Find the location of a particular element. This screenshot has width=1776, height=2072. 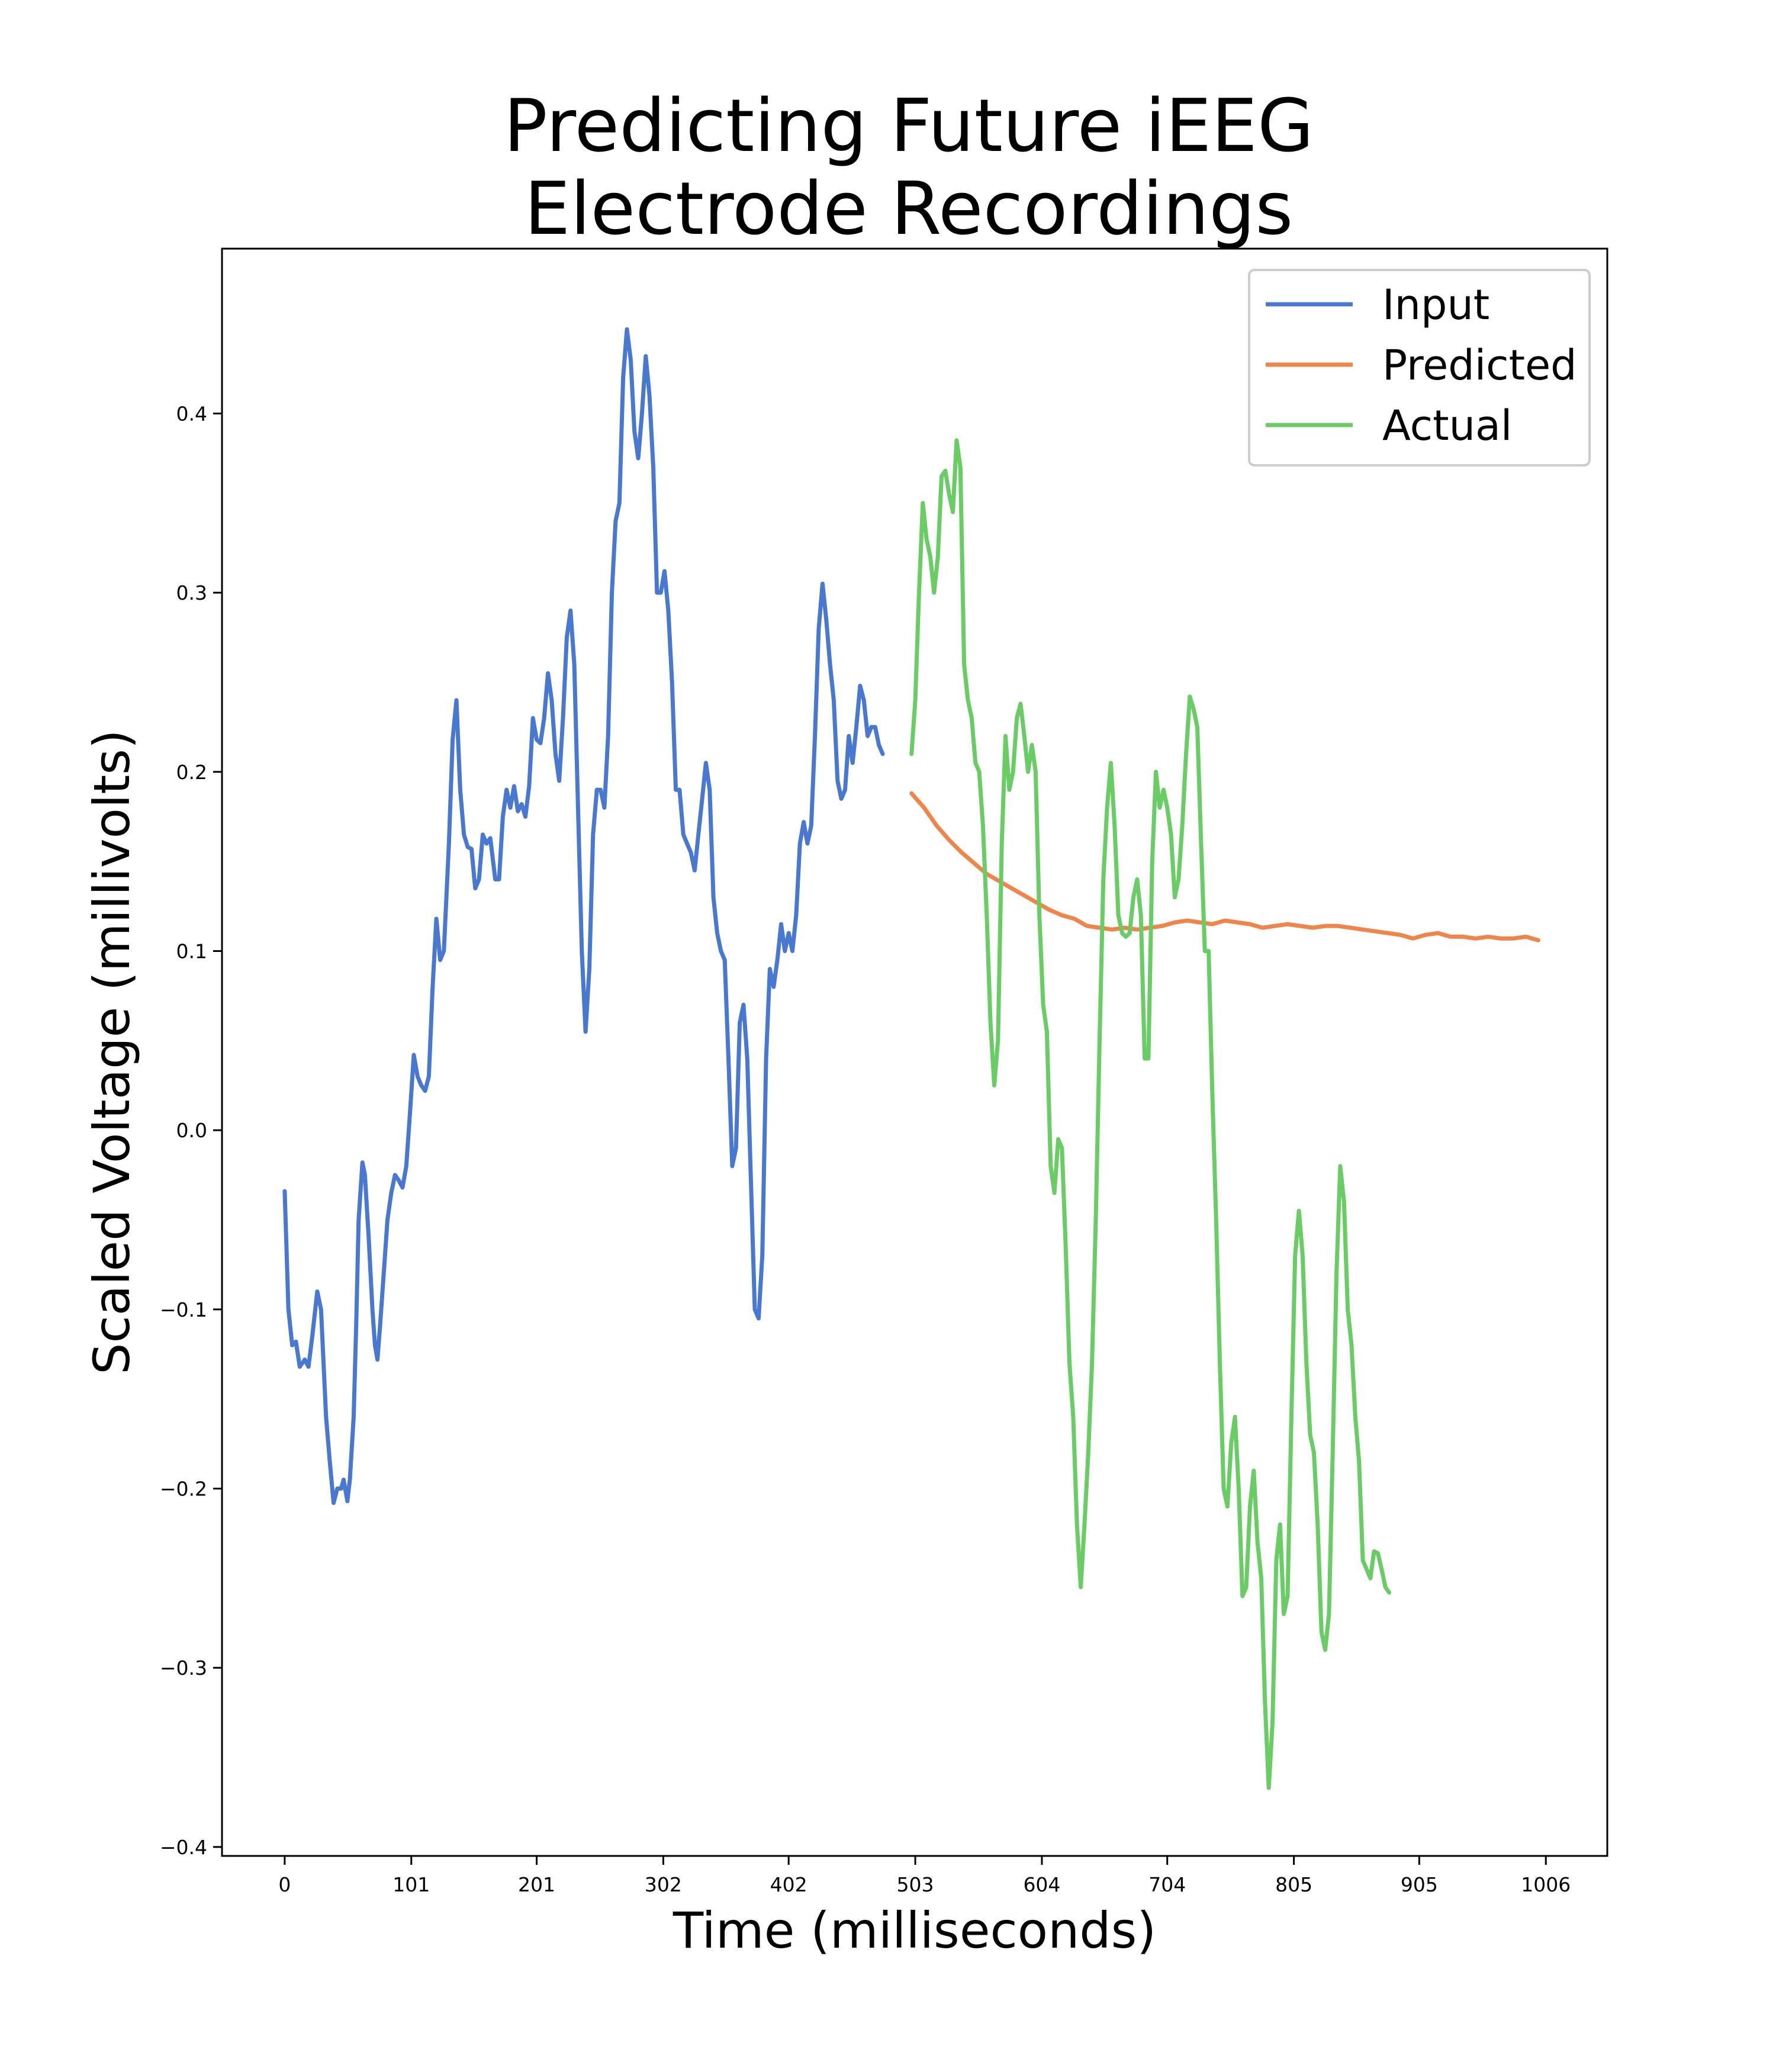

x-tick-label: 201 is located at coordinates (536, 1884).